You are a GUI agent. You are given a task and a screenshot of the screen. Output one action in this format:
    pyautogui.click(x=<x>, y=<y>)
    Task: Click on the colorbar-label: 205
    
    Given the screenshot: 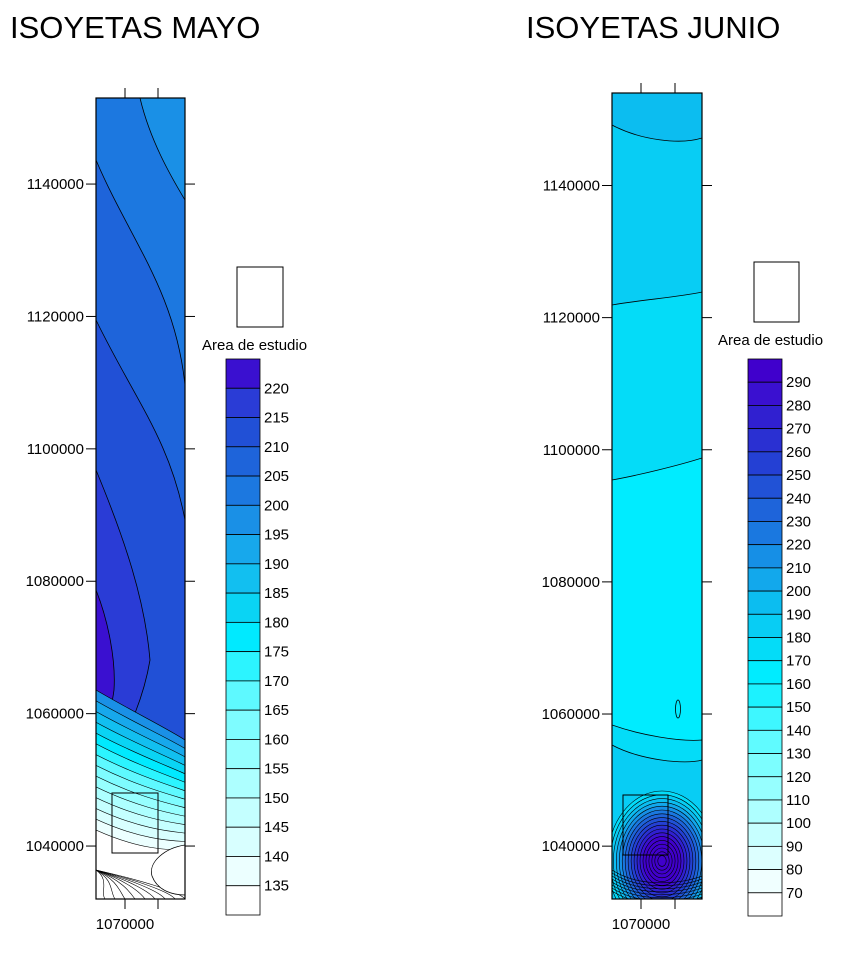 What is the action you would take?
    pyautogui.click(x=276, y=476)
    